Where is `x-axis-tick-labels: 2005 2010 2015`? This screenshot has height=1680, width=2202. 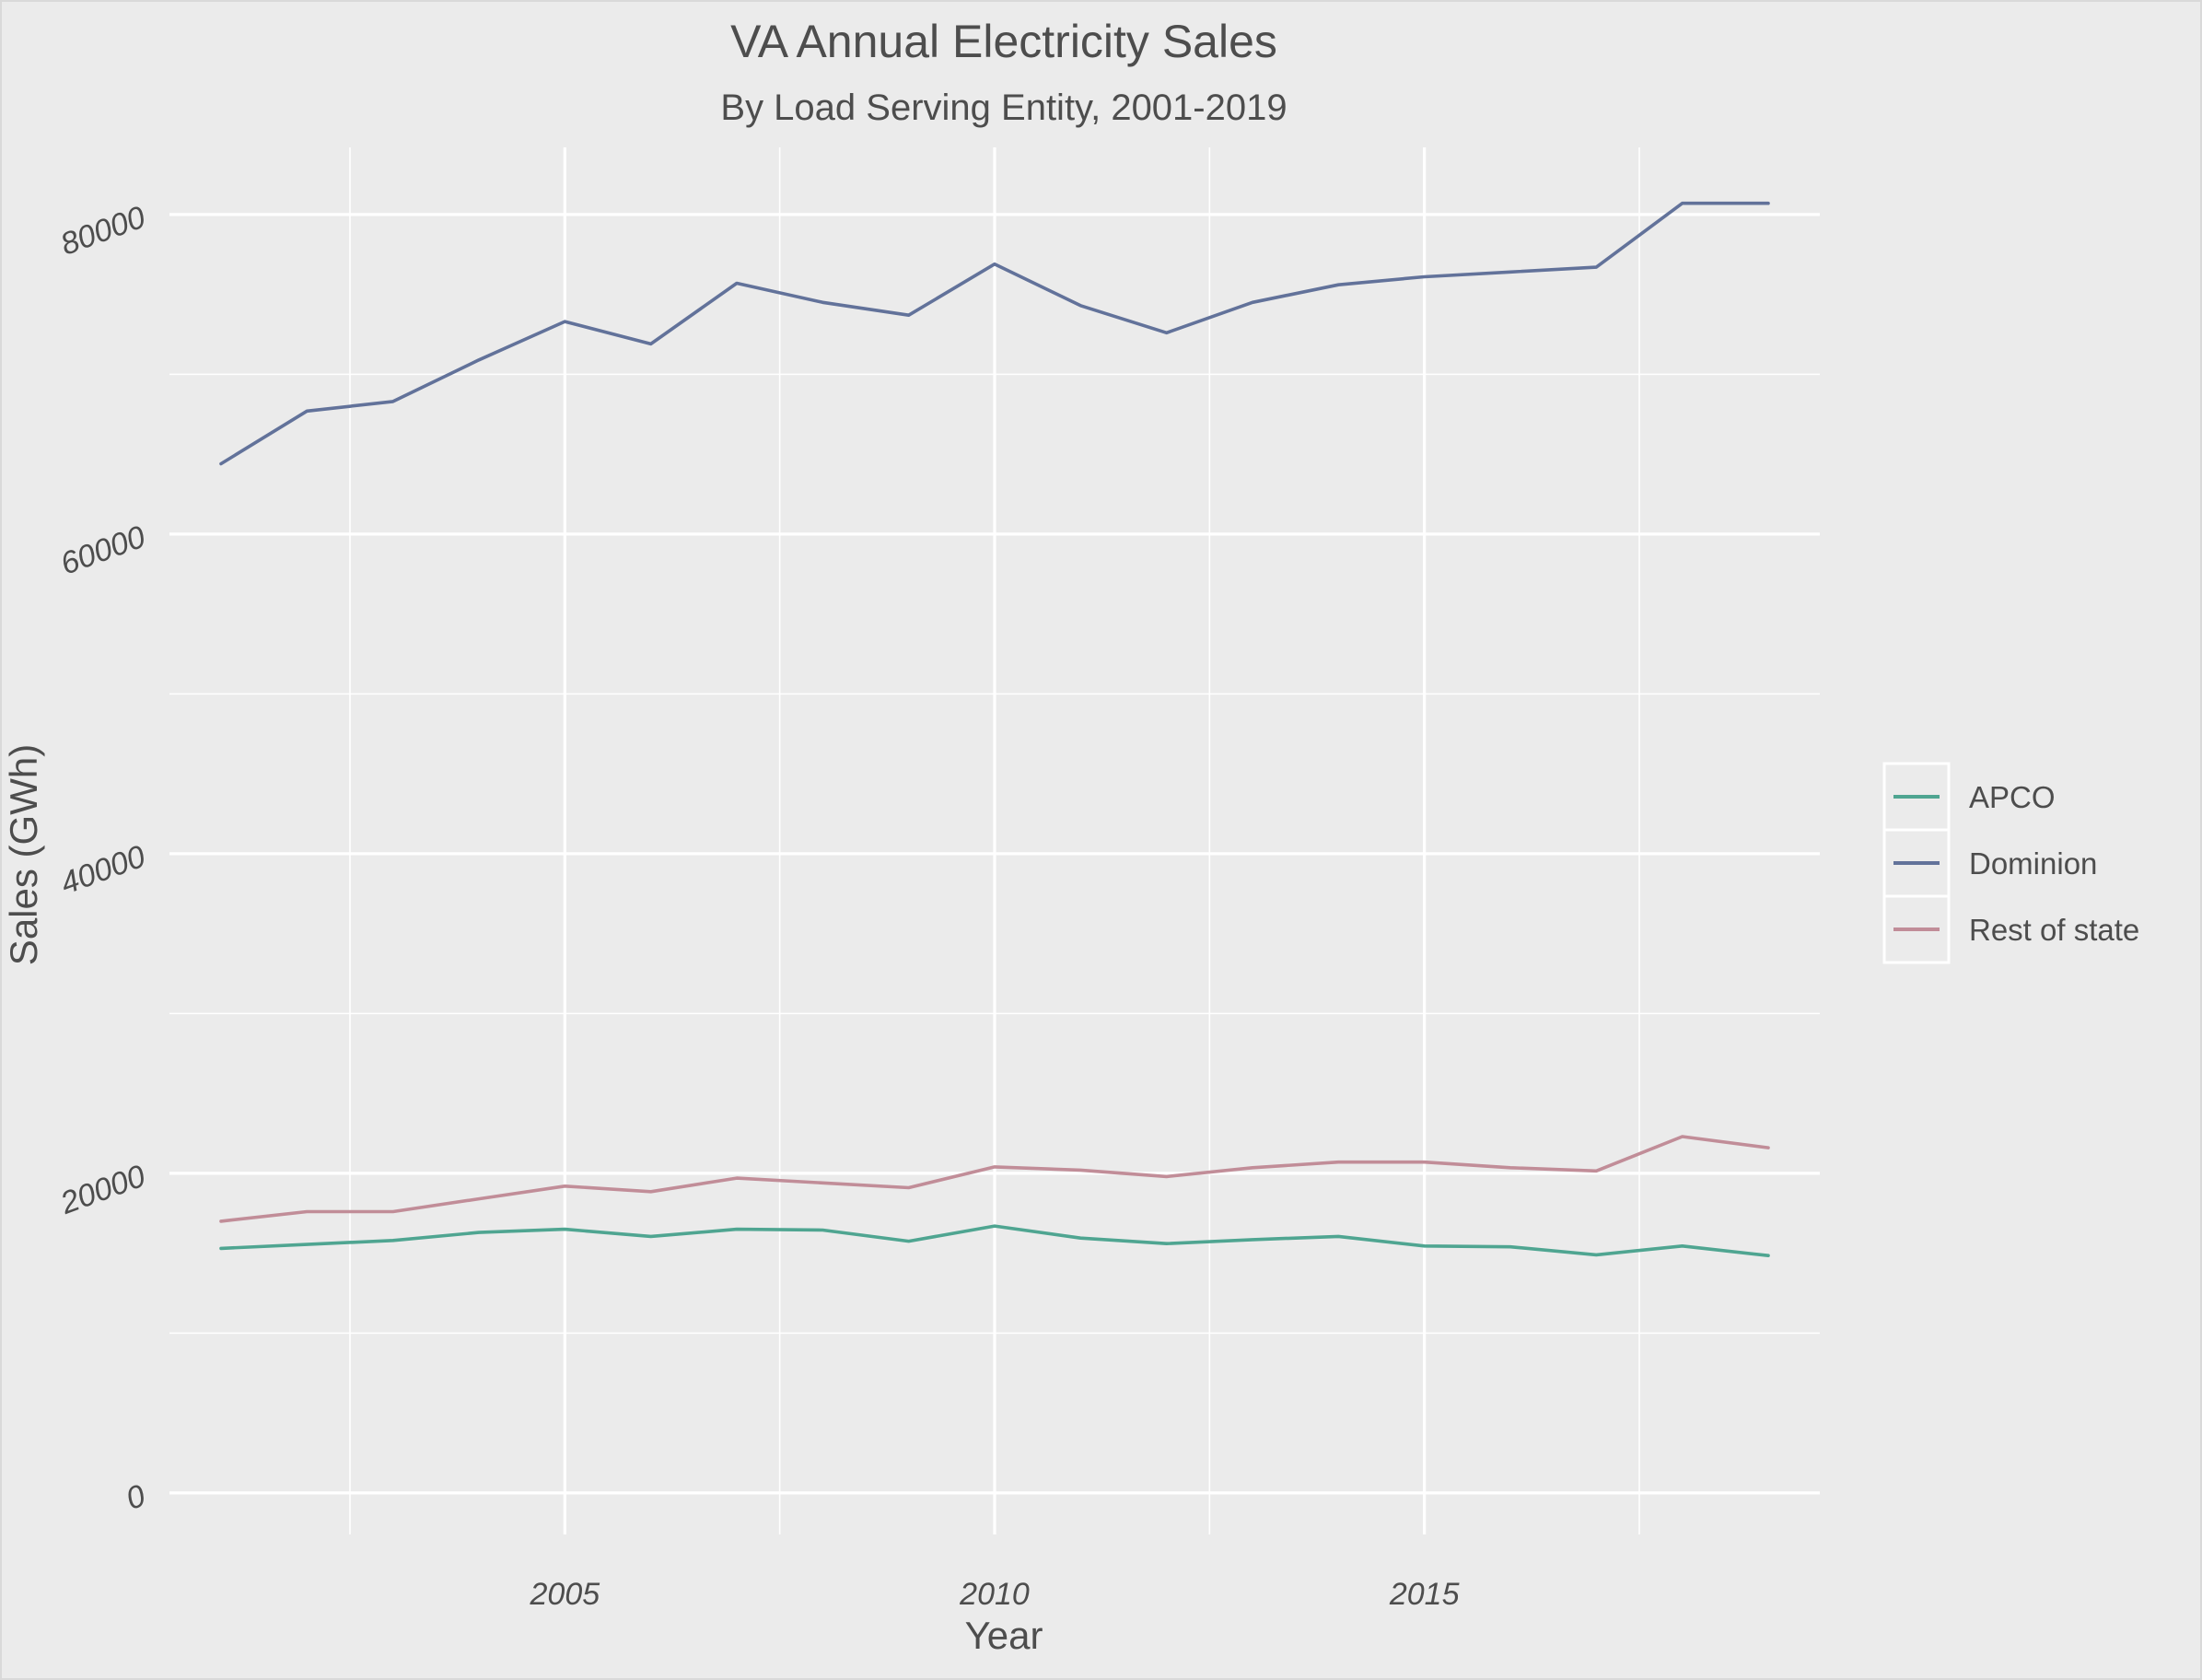
x-axis-tick-labels: 2005 2010 2015 is located at coordinates (995, 1594).